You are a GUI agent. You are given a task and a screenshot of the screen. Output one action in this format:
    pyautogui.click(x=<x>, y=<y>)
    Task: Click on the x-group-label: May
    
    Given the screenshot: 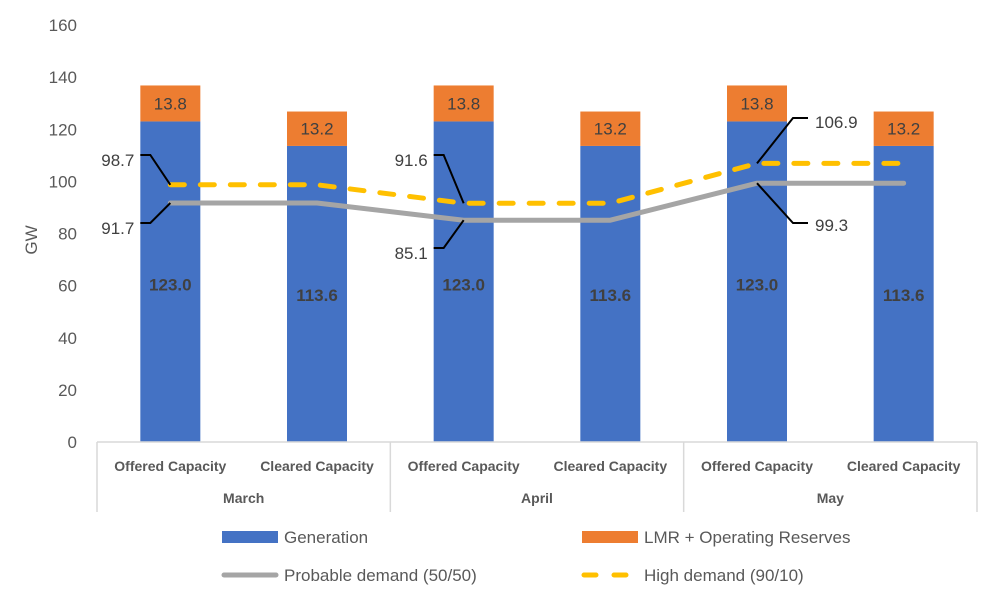 What is the action you would take?
    pyautogui.click(x=830, y=498)
    